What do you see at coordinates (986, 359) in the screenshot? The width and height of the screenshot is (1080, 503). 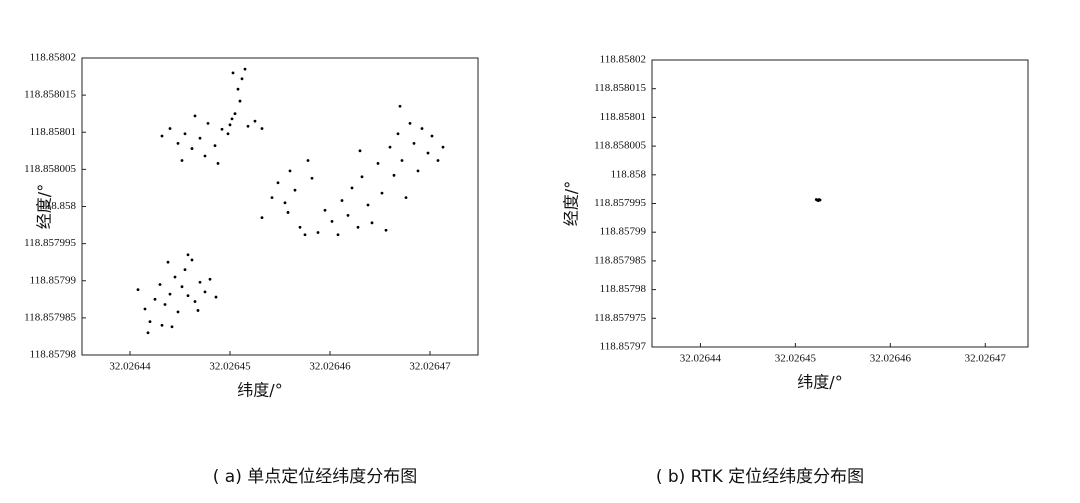 I see `x-tick-label: 32.02647` at bounding box center [986, 359].